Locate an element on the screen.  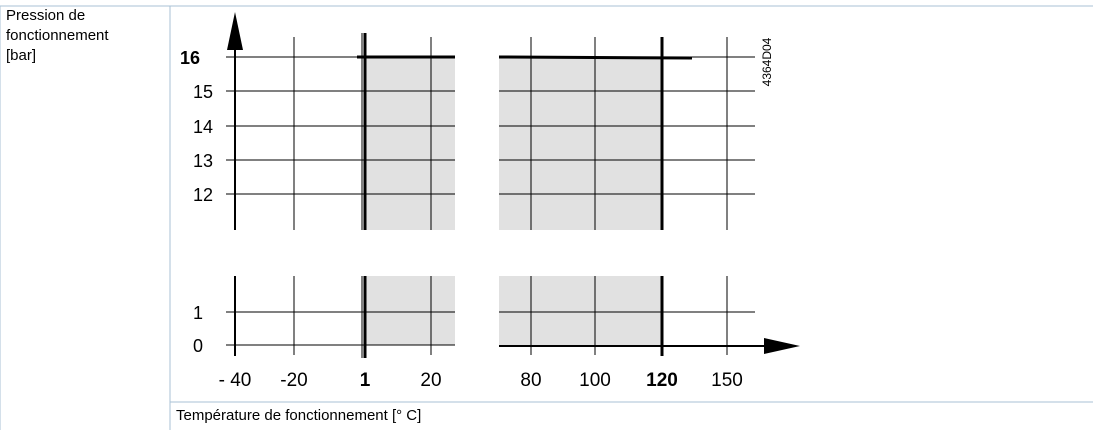
y-tick-label: 14 is located at coordinates (203, 127).